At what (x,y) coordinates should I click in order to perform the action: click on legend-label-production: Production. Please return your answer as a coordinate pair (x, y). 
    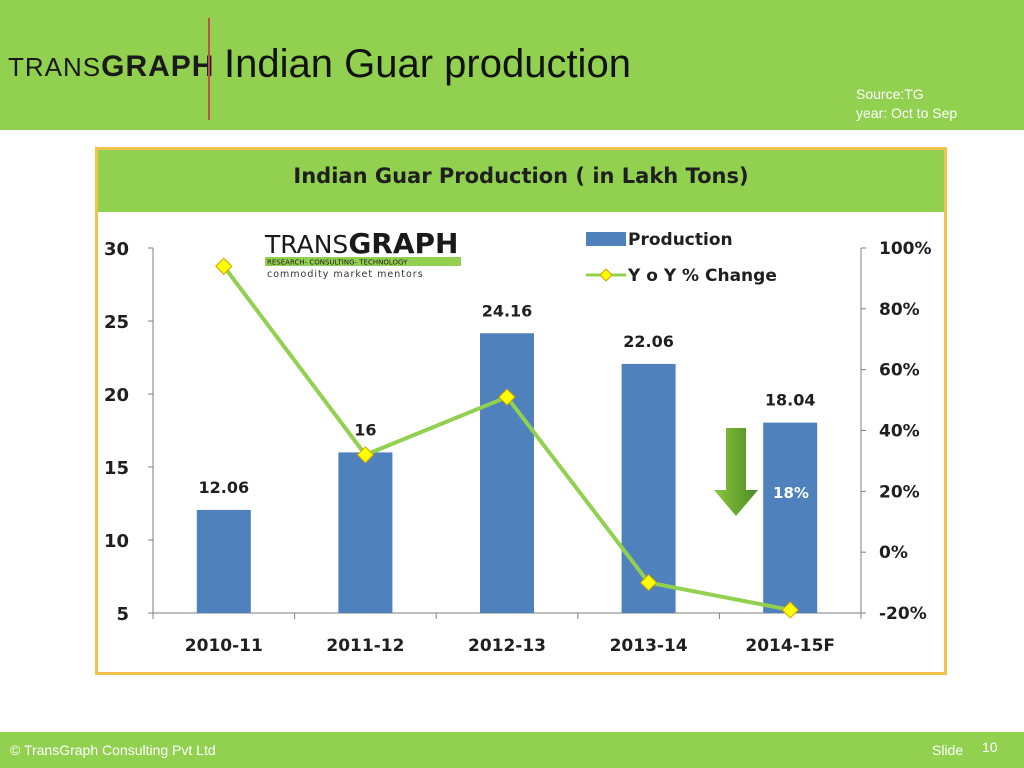
    Looking at the image, I should click on (680, 240).